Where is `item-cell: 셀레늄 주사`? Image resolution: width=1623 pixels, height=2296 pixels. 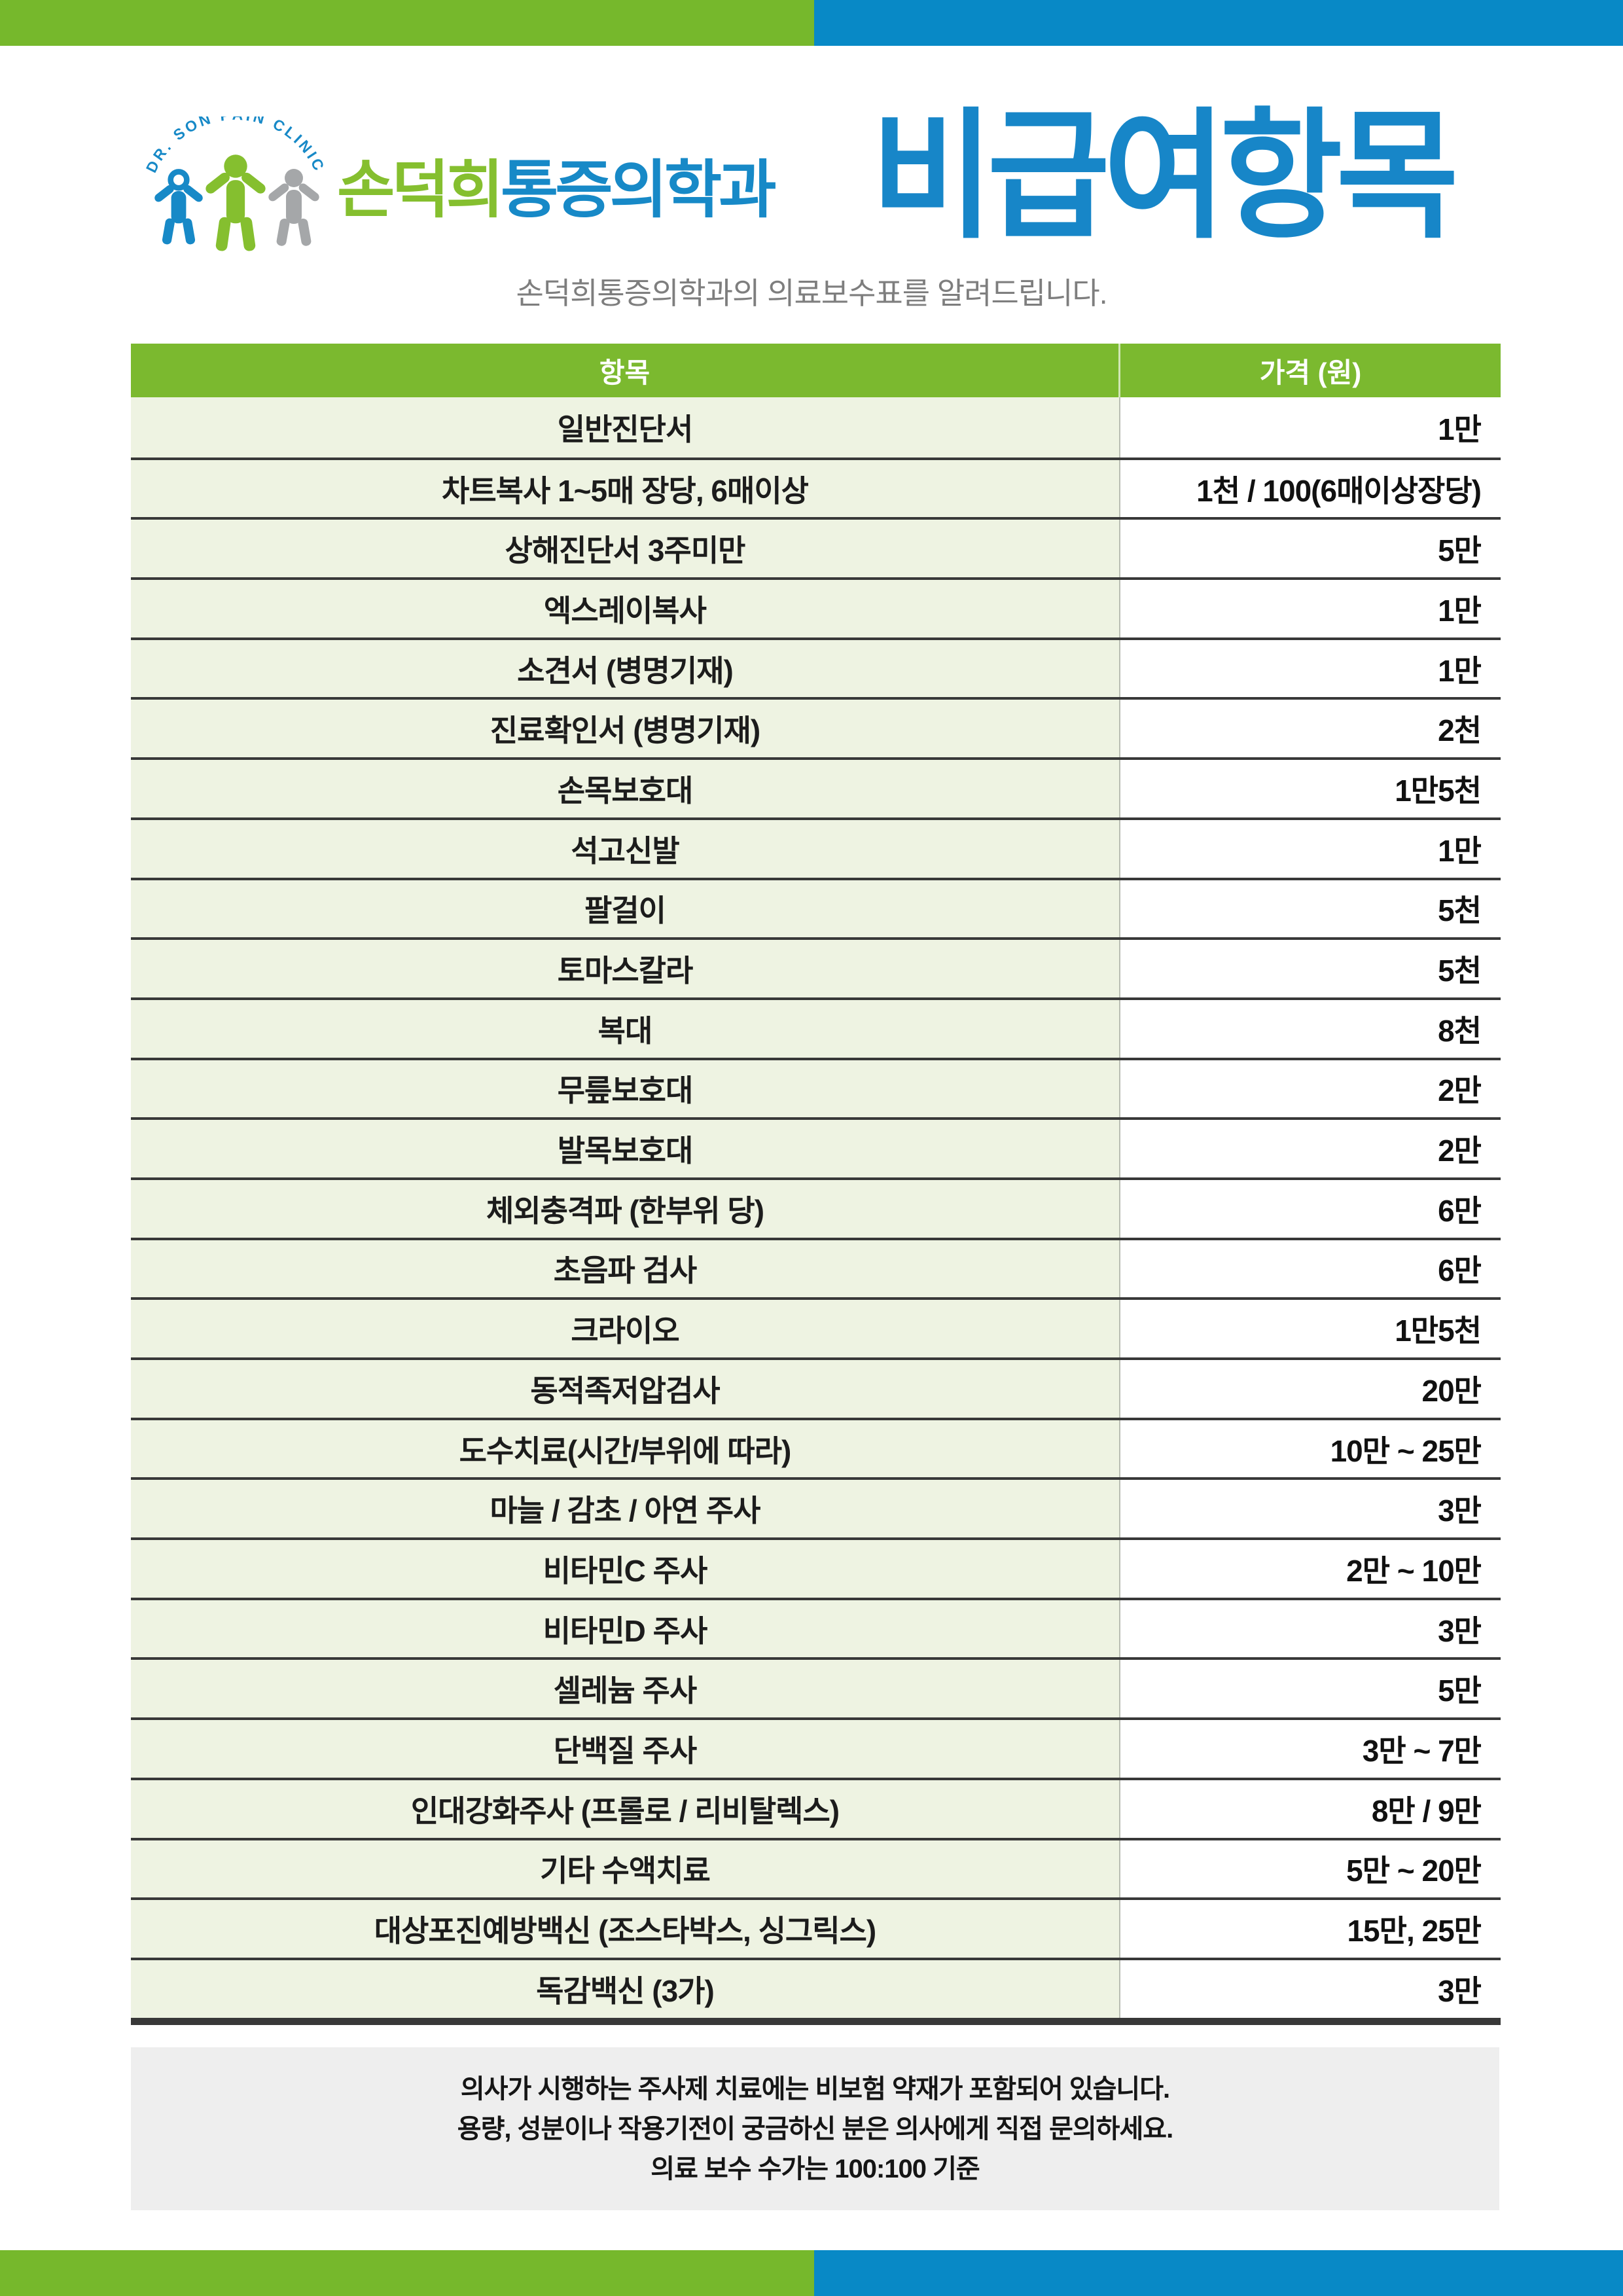 item-cell: 셀레늄 주사 is located at coordinates (625, 1689).